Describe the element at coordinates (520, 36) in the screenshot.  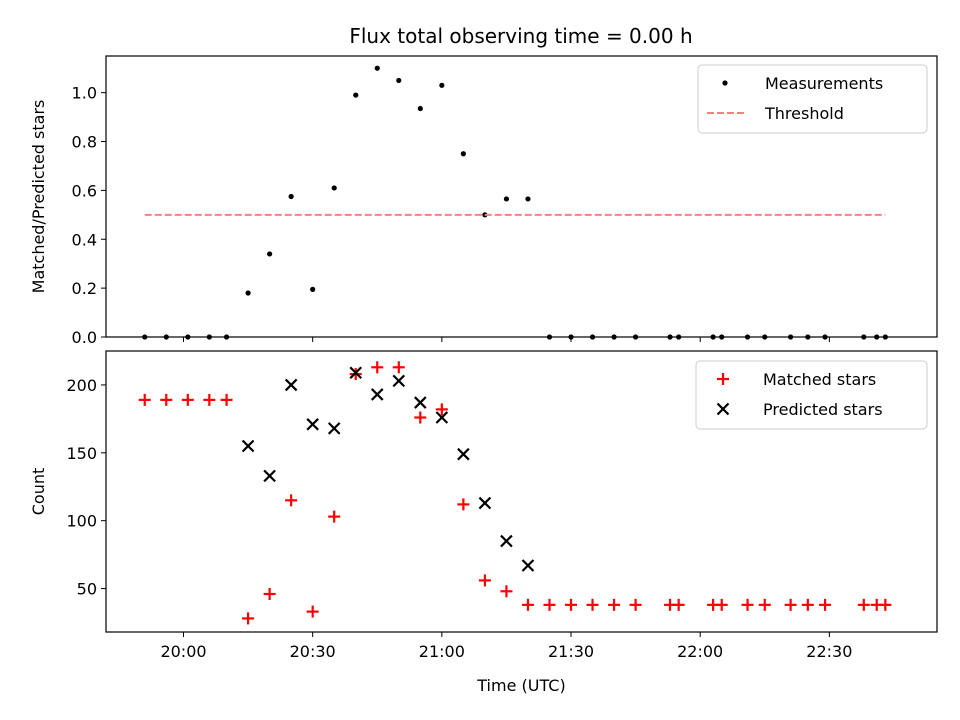
I see `chart-title: Flux total observing time = 0.00 h` at that location.